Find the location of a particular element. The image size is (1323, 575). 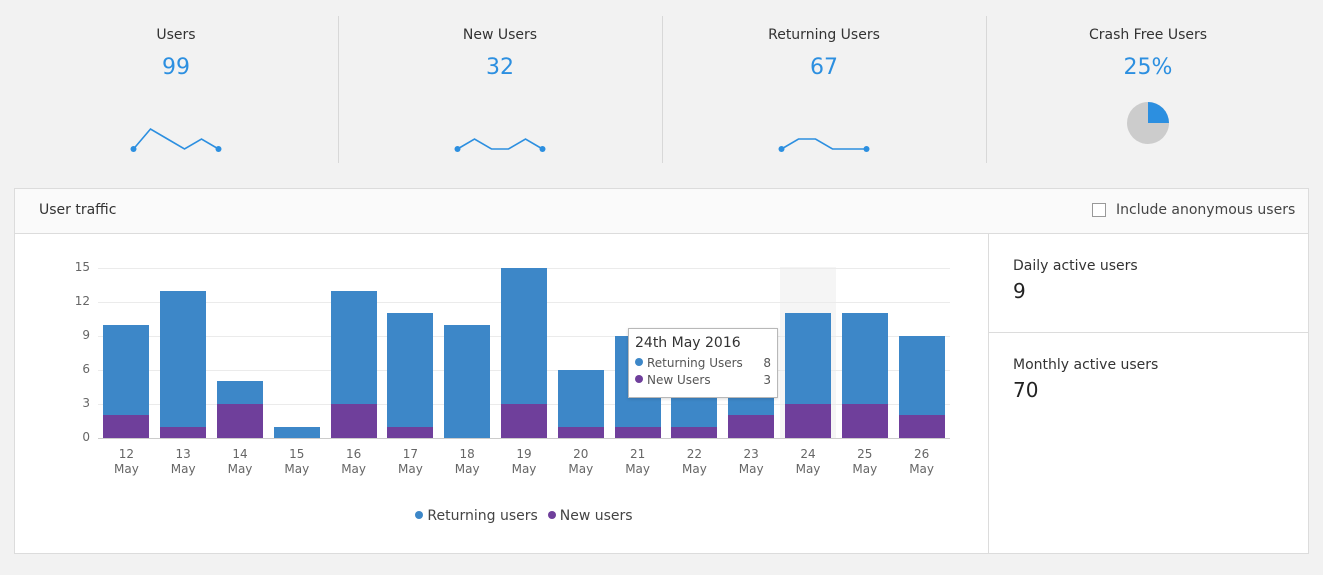

x-tick-label: 24 May is located at coordinates (808, 461).